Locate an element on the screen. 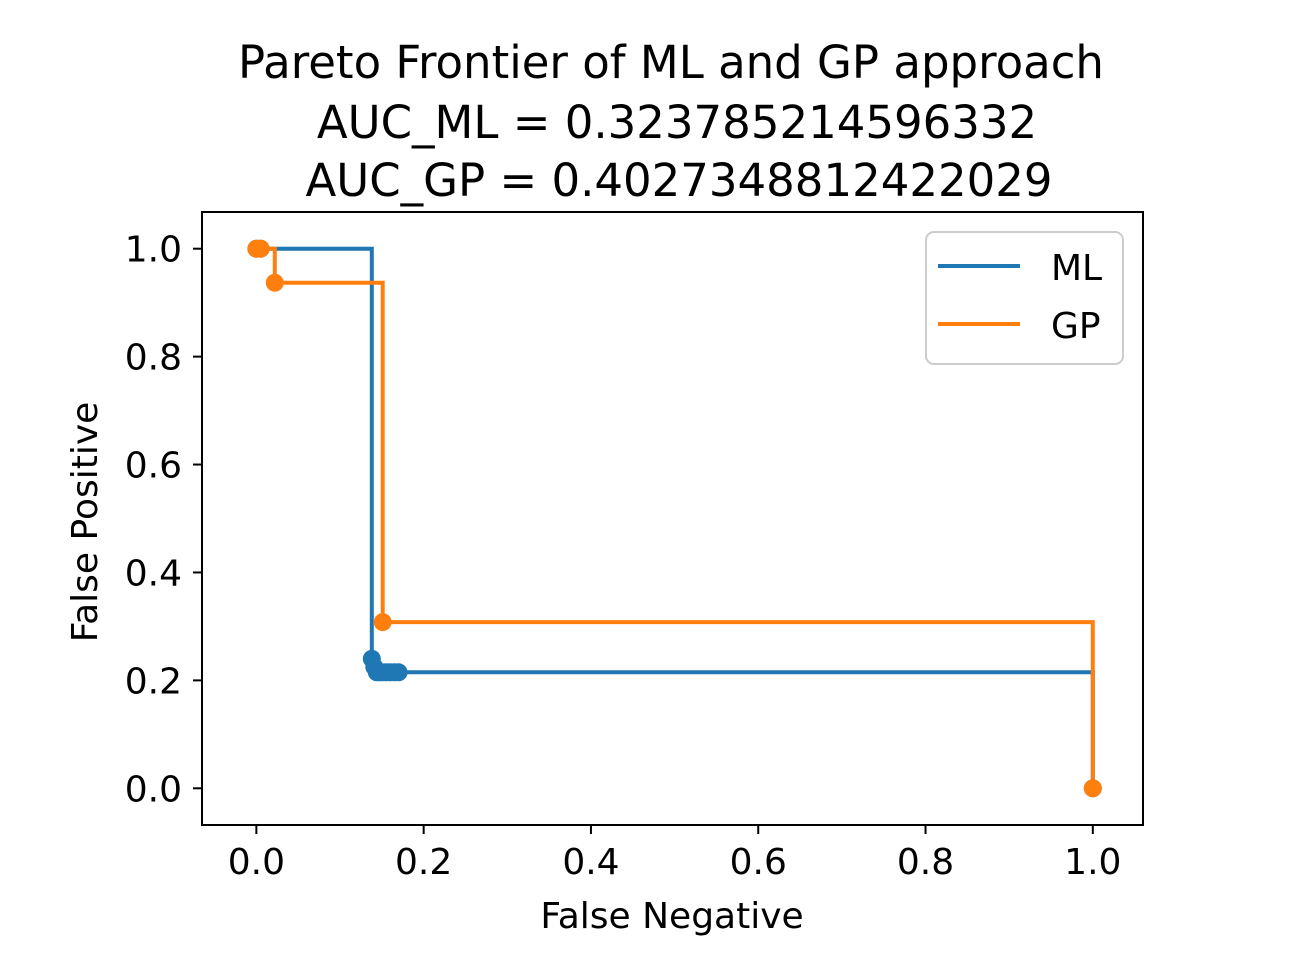 This screenshot has height=978, width=1292. chart-title-line-3: AUC_GP = 0.4027348812422029 is located at coordinates (679, 180).